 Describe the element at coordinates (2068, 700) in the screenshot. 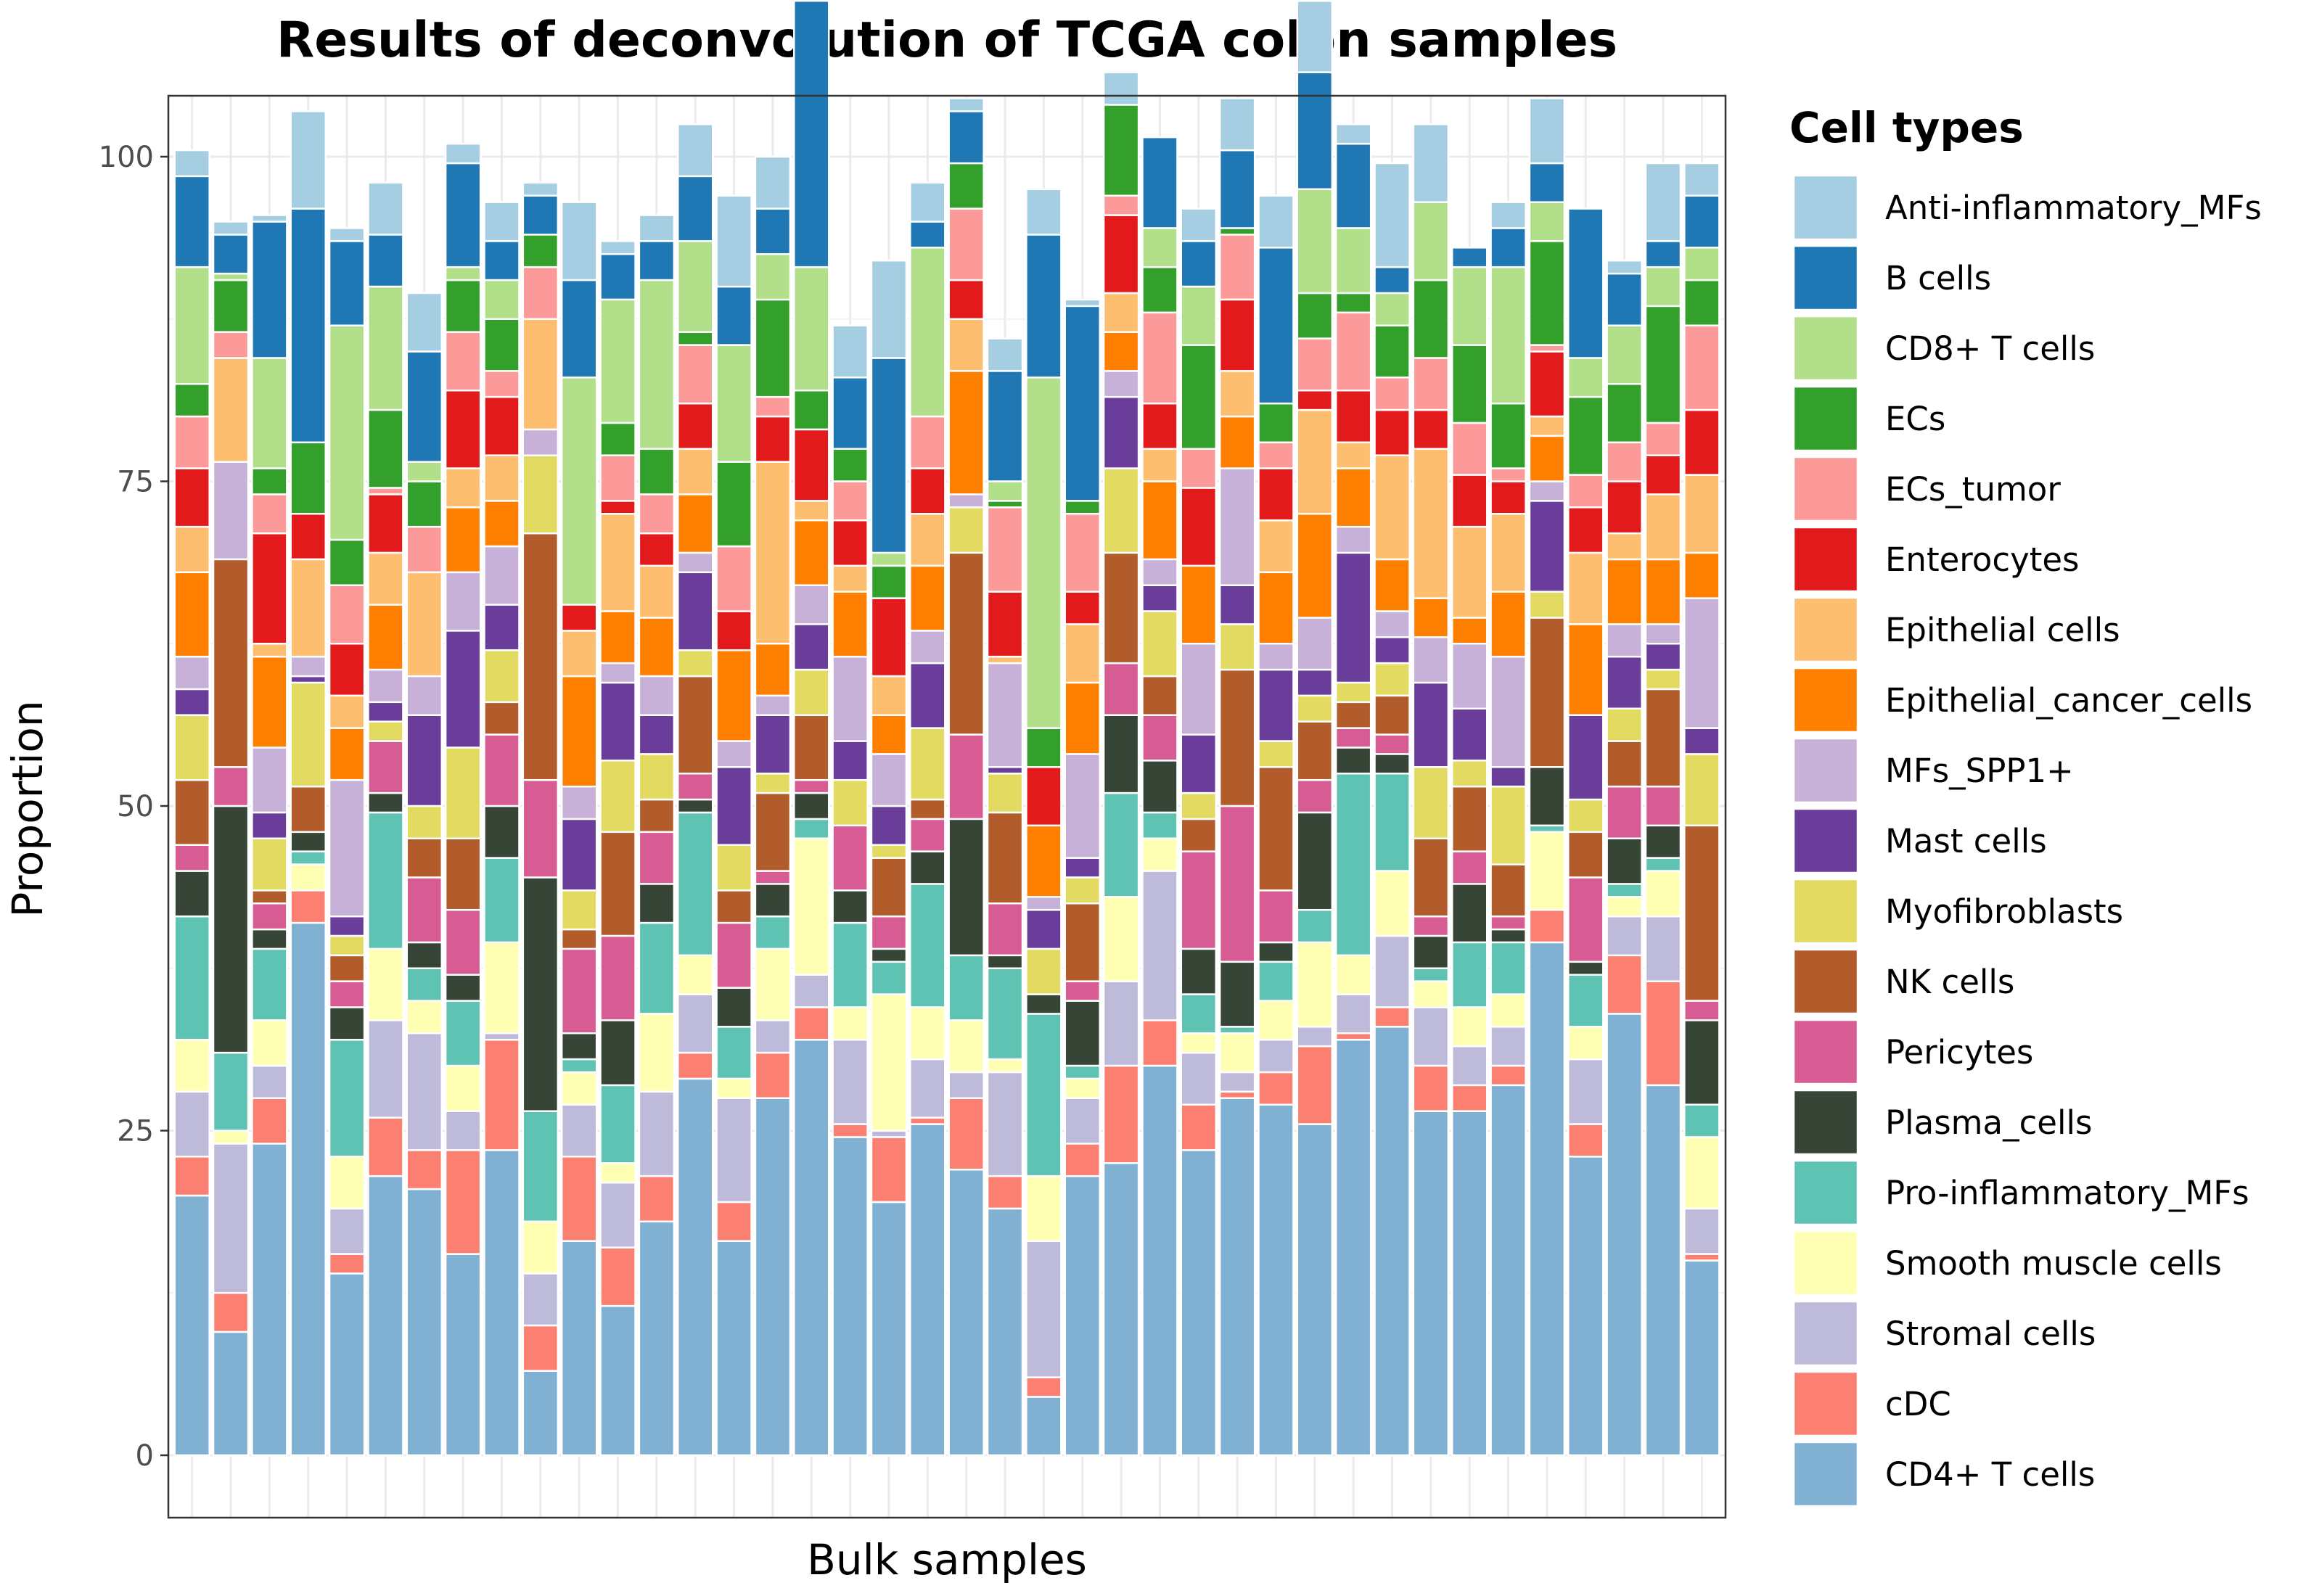

I see `legend-label: Epithelial_cancer_cells` at that location.